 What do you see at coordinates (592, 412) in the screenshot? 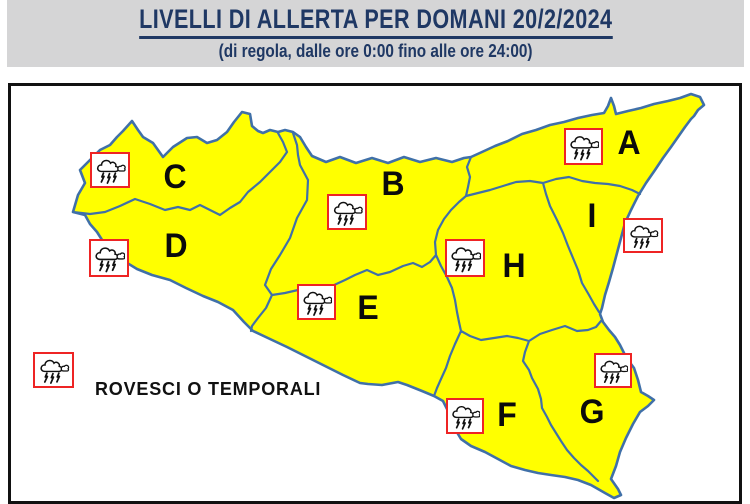
I see `zone-label-g: G` at bounding box center [592, 412].